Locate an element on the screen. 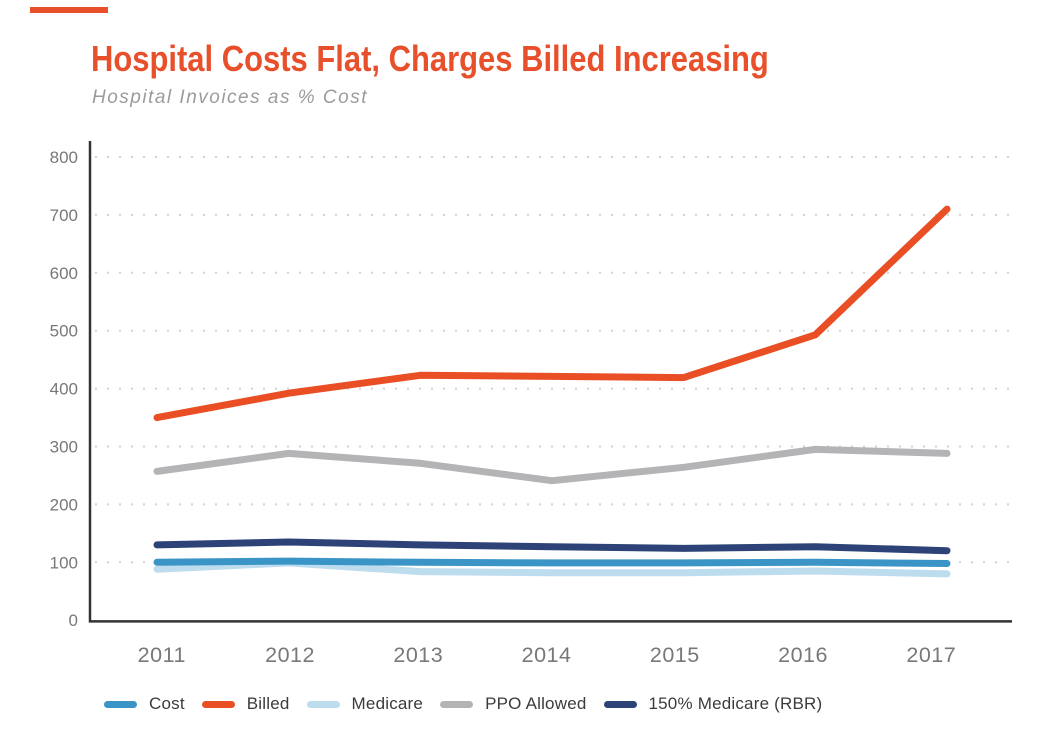  series-line-cost is located at coordinates (552, 562).